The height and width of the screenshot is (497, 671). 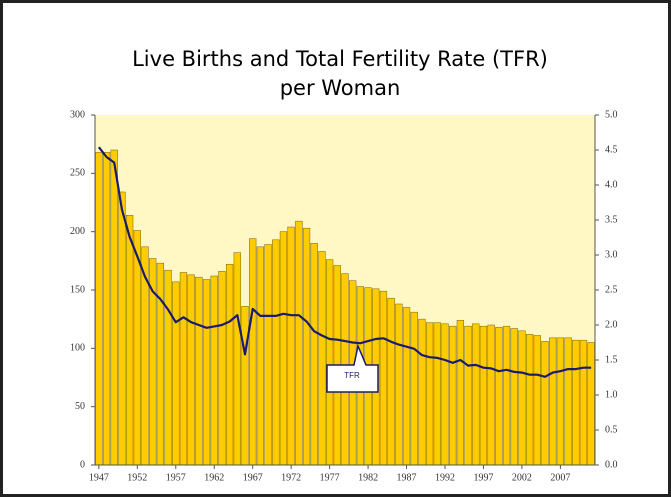 I want to click on y-tick-label: 250, so click(x=77, y=173).